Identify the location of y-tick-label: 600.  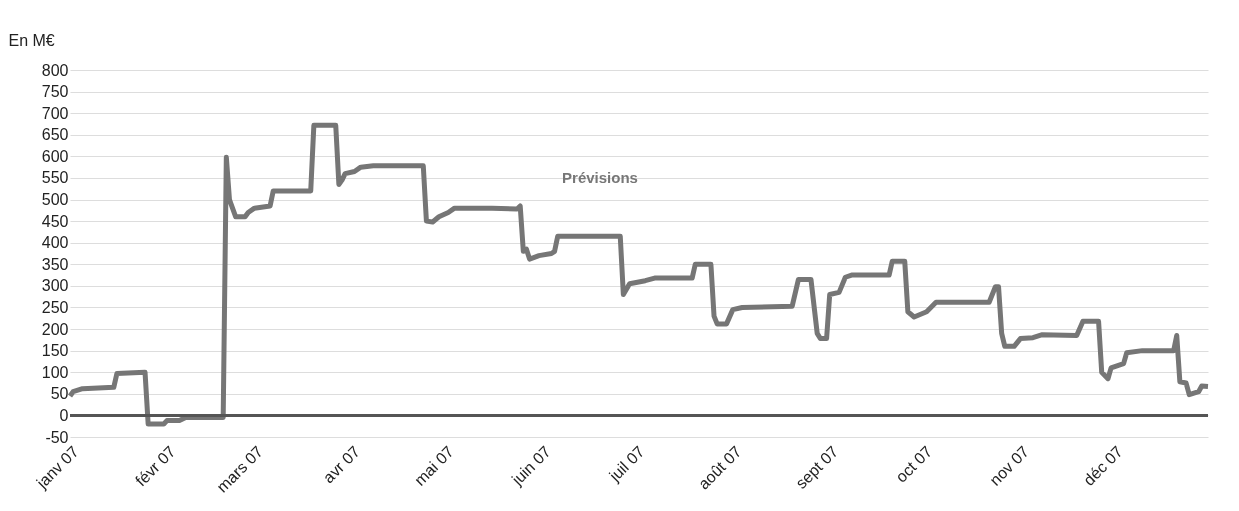
(55, 156).